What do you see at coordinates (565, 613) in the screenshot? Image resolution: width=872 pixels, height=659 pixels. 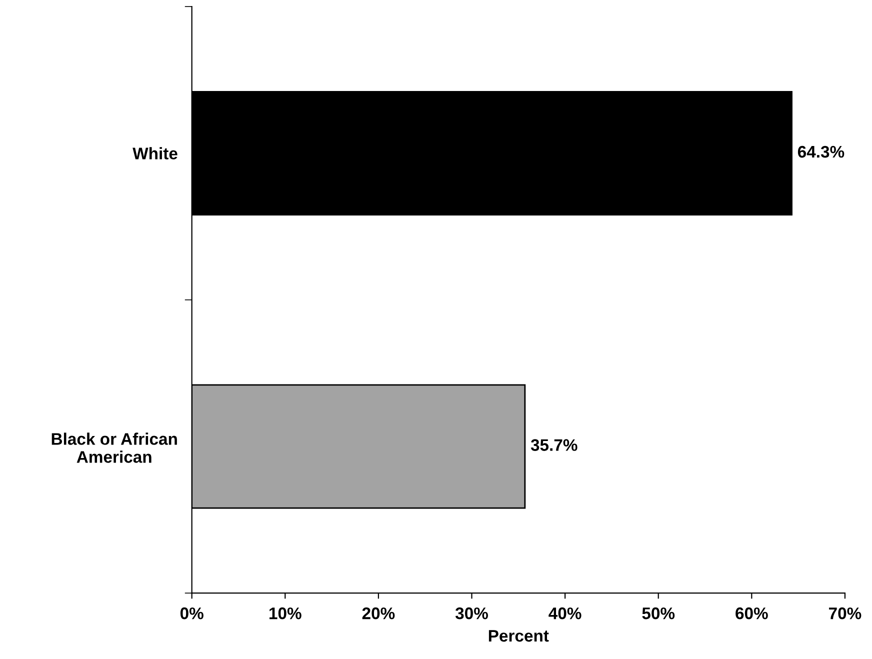 I see `x-tick-label: 40%` at bounding box center [565, 613].